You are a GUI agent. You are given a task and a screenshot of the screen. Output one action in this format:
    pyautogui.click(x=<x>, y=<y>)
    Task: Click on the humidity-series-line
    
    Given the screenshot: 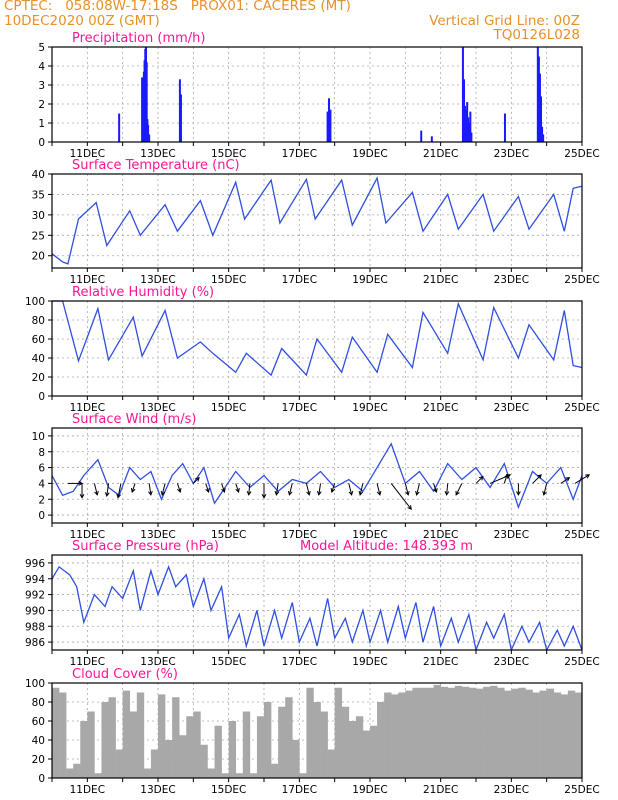 What is the action you would take?
    pyautogui.click(x=317, y=338)
    